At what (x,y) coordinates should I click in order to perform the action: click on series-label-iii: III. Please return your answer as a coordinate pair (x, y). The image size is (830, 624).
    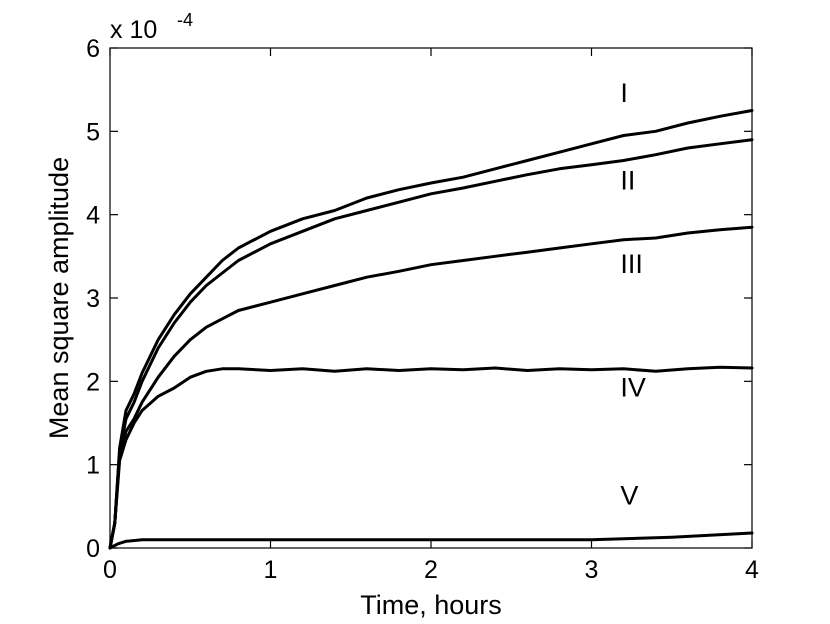
    Looking at the image, I should click on (631, 264).